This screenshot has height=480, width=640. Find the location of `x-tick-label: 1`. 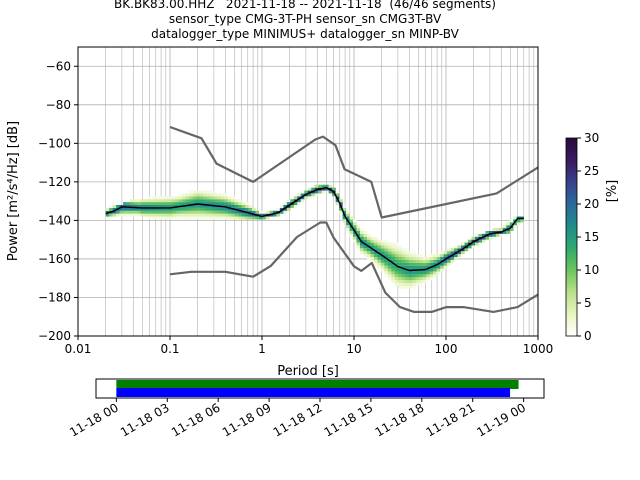

x-tick-label: 1 is located at coordinates (262, 349).